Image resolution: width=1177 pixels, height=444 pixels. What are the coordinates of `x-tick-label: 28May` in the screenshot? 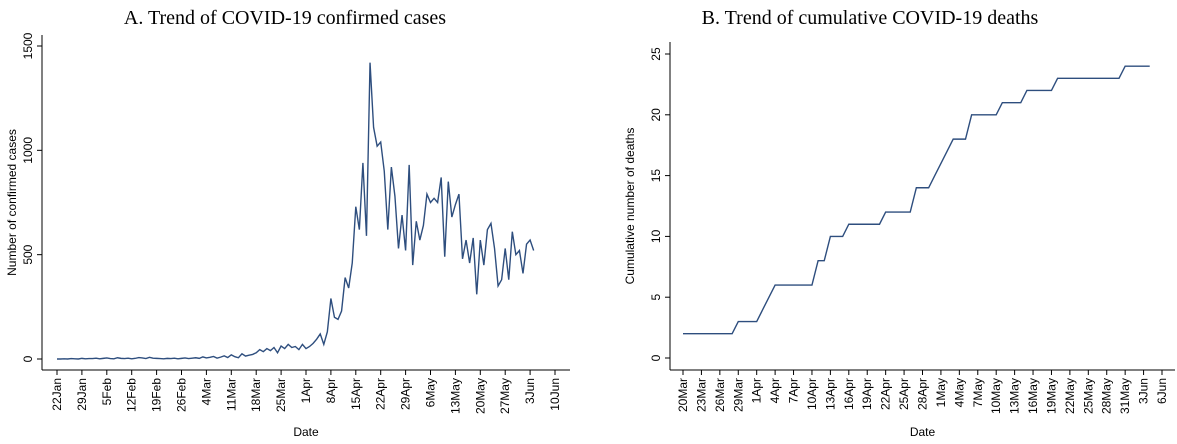 It's located at (1107, 396).